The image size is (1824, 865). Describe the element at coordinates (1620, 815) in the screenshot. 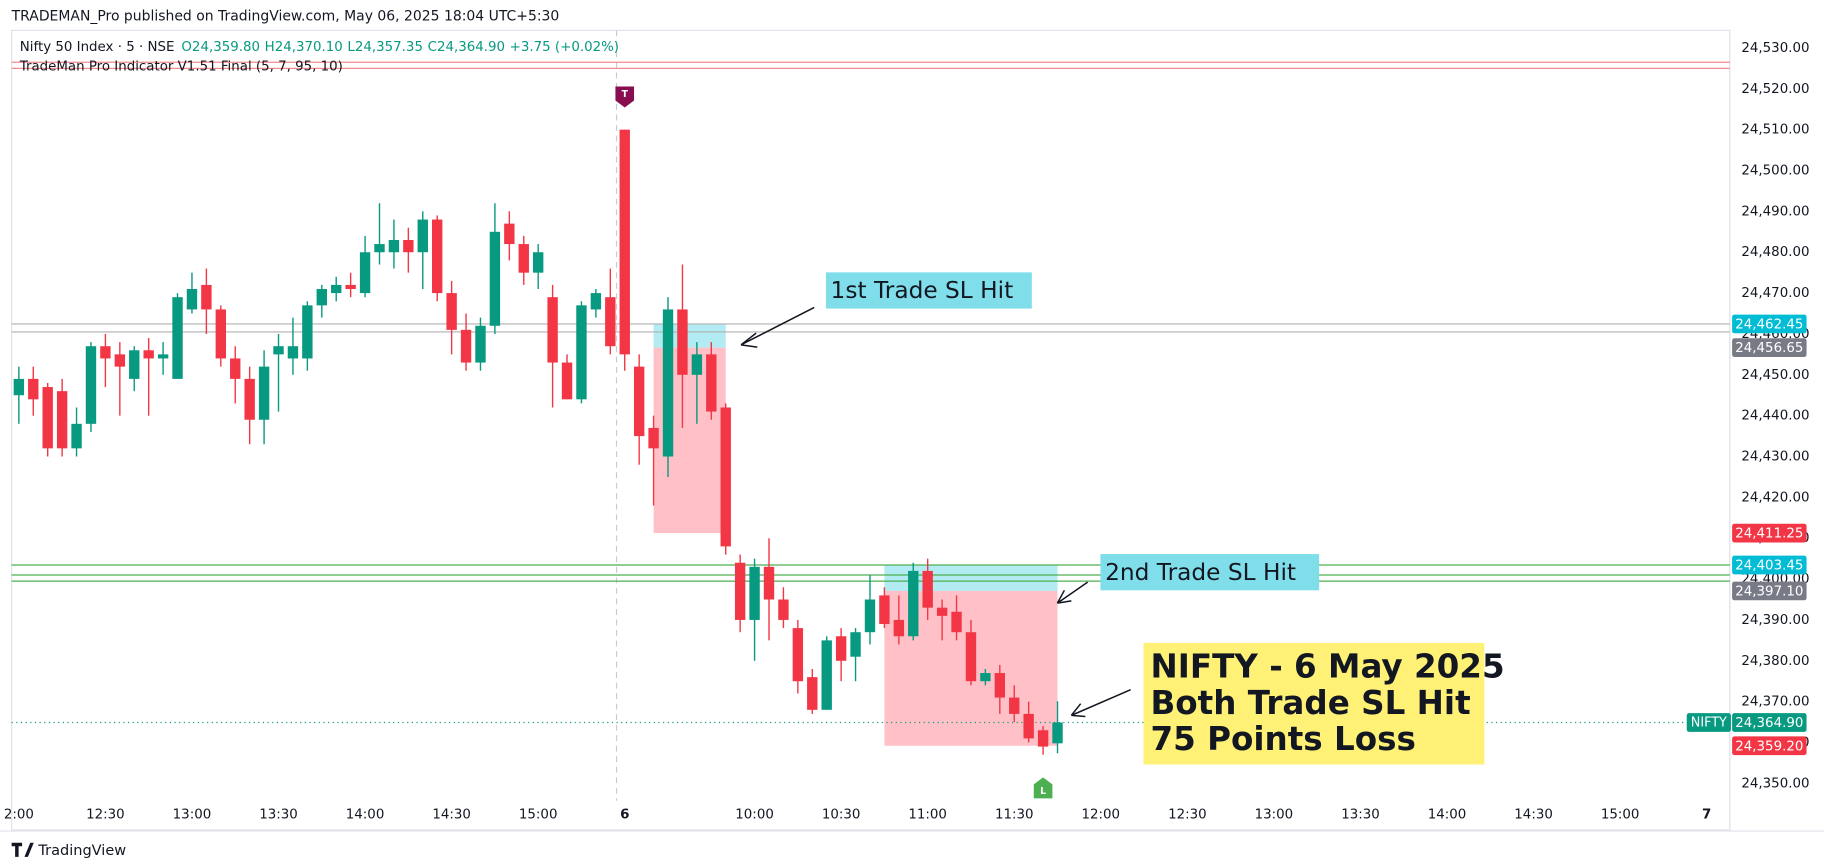

I see `x-tick-label: 15:00` at that location.